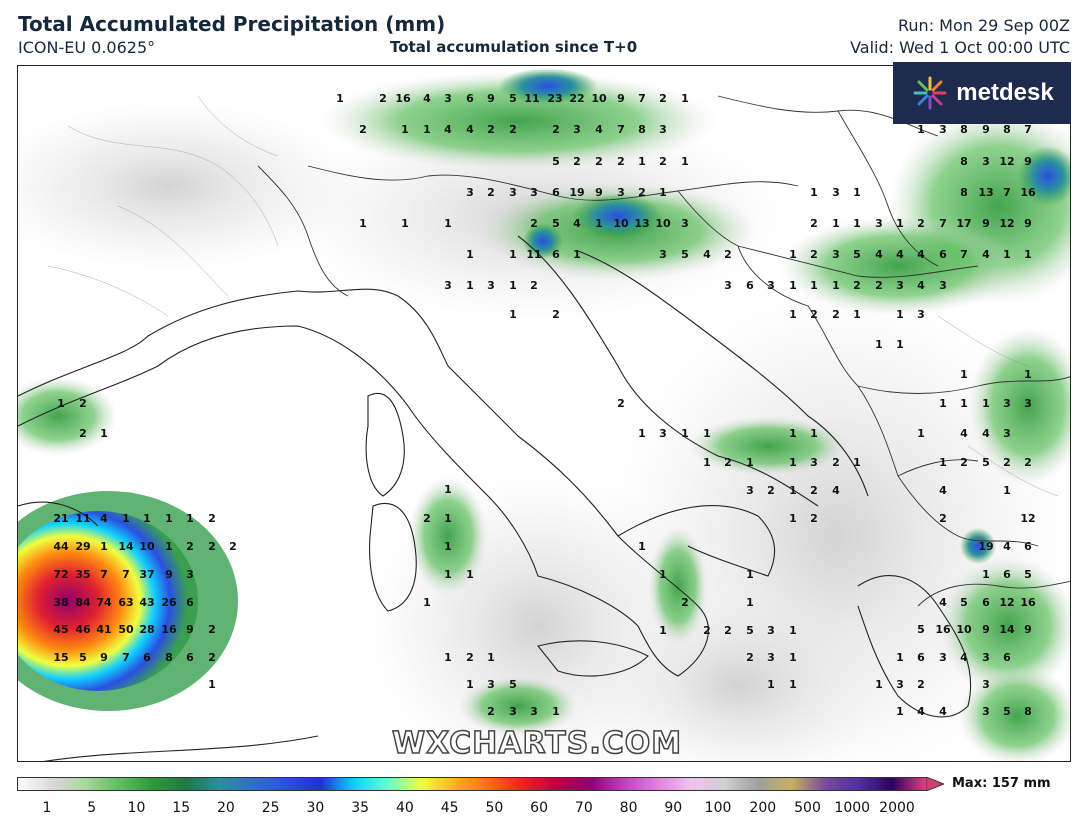 This screenshot has height=835, width=1088. What do you see at coordinates (60, 518) in the screenshot?
I see `precip-value-label: 21` at bounding box center [60, 518].